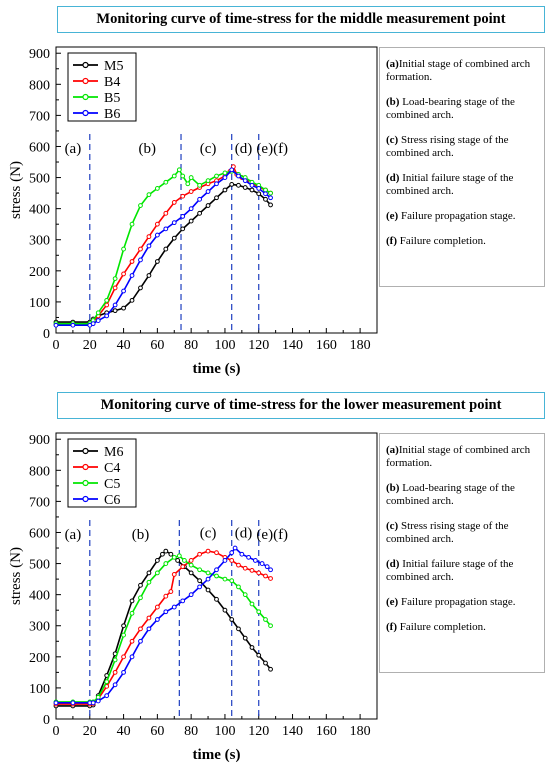 The image size is (550, 771). What do you see at coordinates (164, 253) in the screenshot?
I see `series-line-M5` at bounding box center [164, 253].